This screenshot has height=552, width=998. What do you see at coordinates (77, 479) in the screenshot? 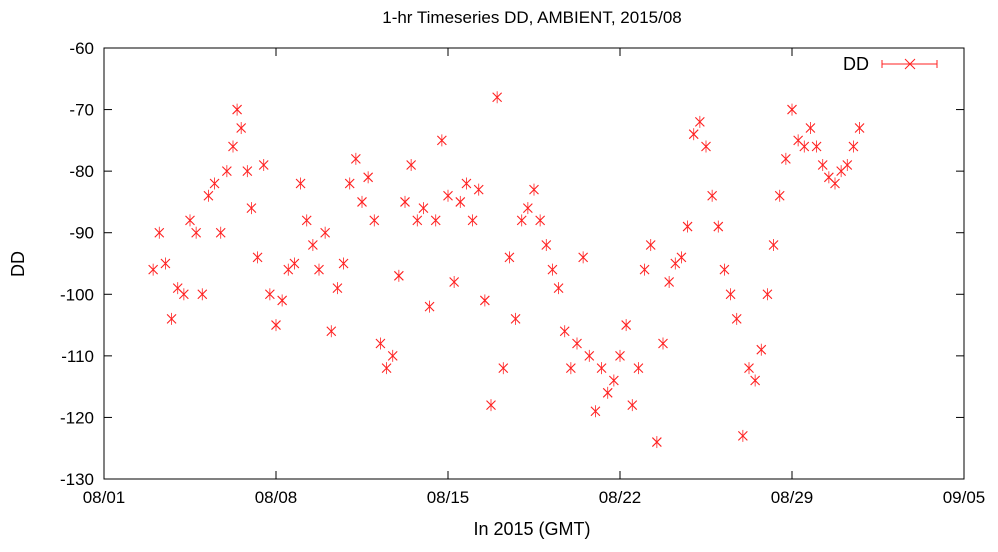
I see `y-tick-label: -130` at bounding box center [77, 479].